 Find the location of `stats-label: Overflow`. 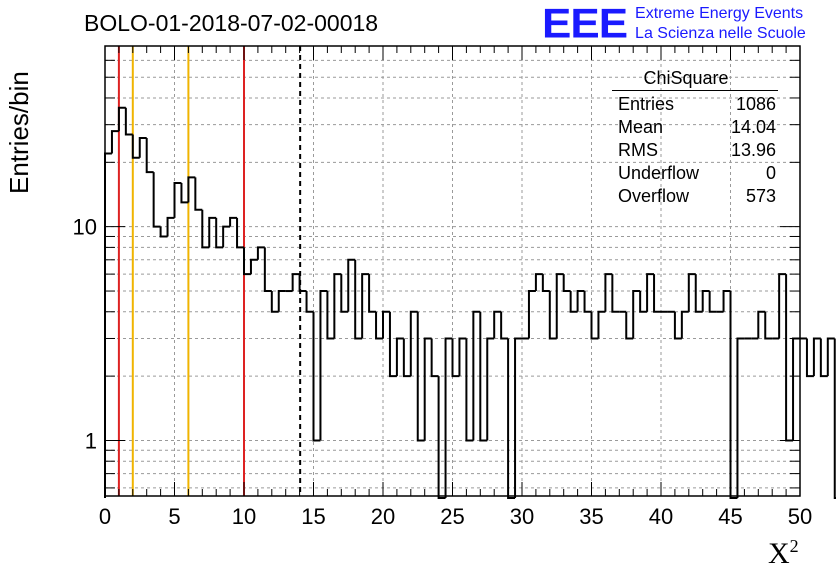

stats-label: Overflow is located at coordinates (654, 196).